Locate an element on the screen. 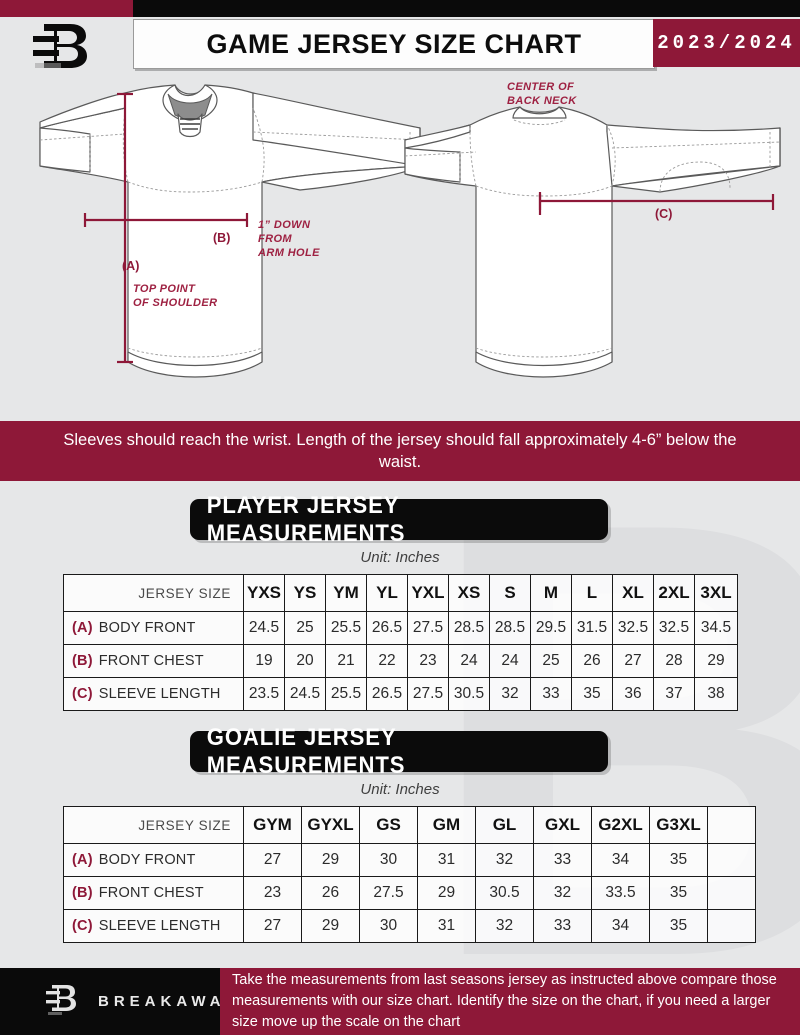 The image size is (800, 1035). measurement-cell: 24 is located at coordinates (469, 661).